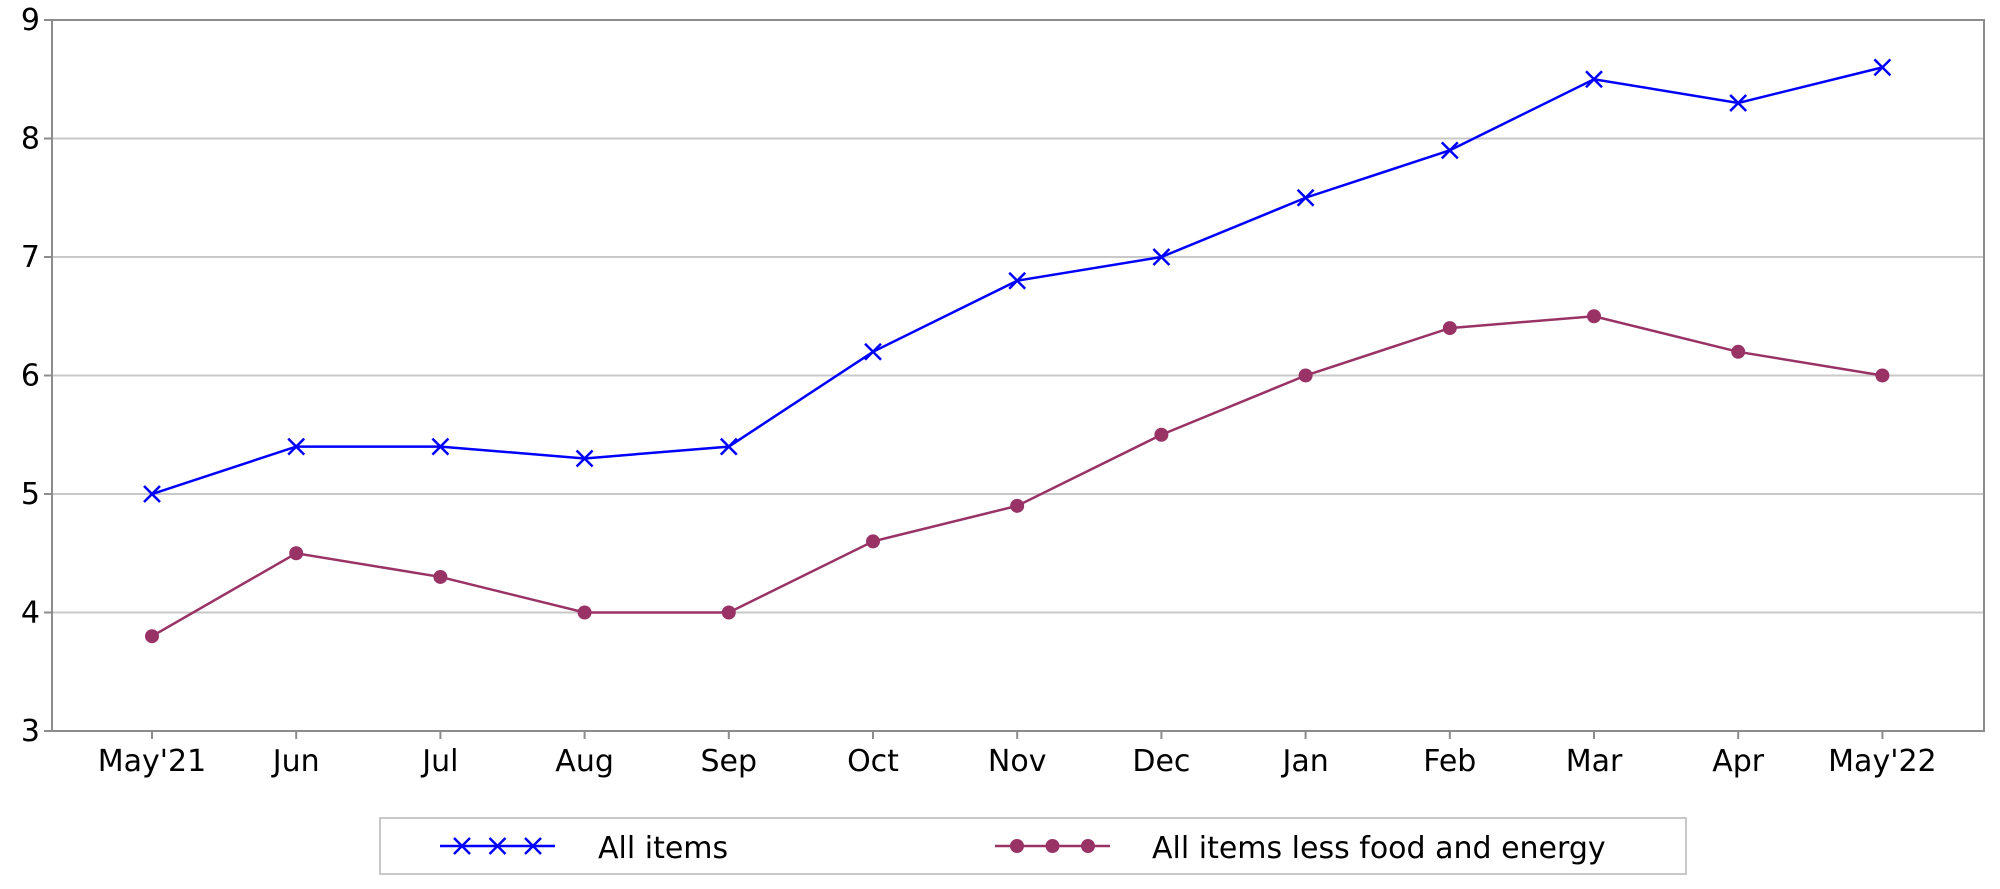 The image size is (2000, 889). What do you see at coordinates (1379, 848) in the screenshot?
I see `legend-label-all-items-less-food-and-energy: All items less food and energy` at bounding box center [1379, 848].